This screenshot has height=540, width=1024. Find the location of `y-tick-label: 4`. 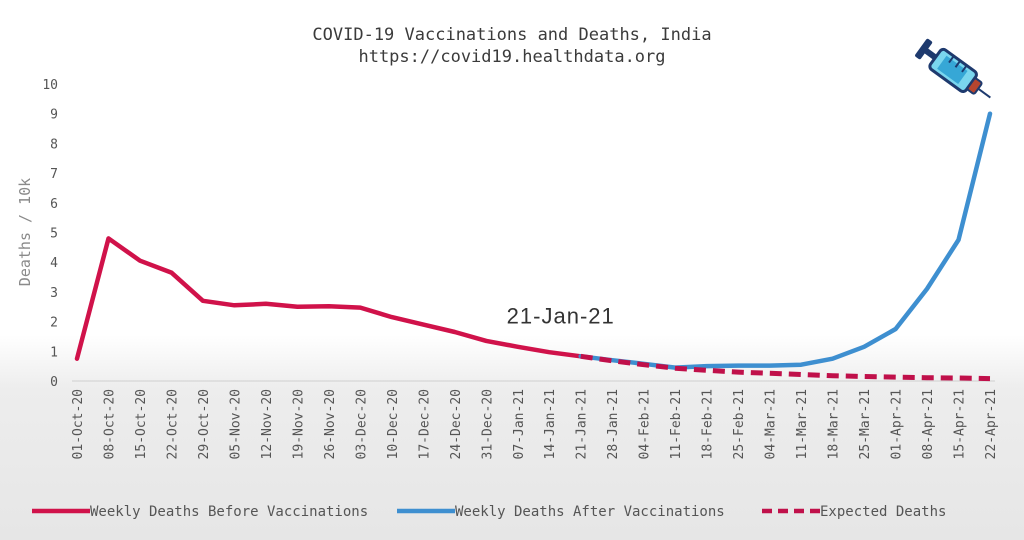

y-tick-label: 4 is located at coordinates (54, 263).